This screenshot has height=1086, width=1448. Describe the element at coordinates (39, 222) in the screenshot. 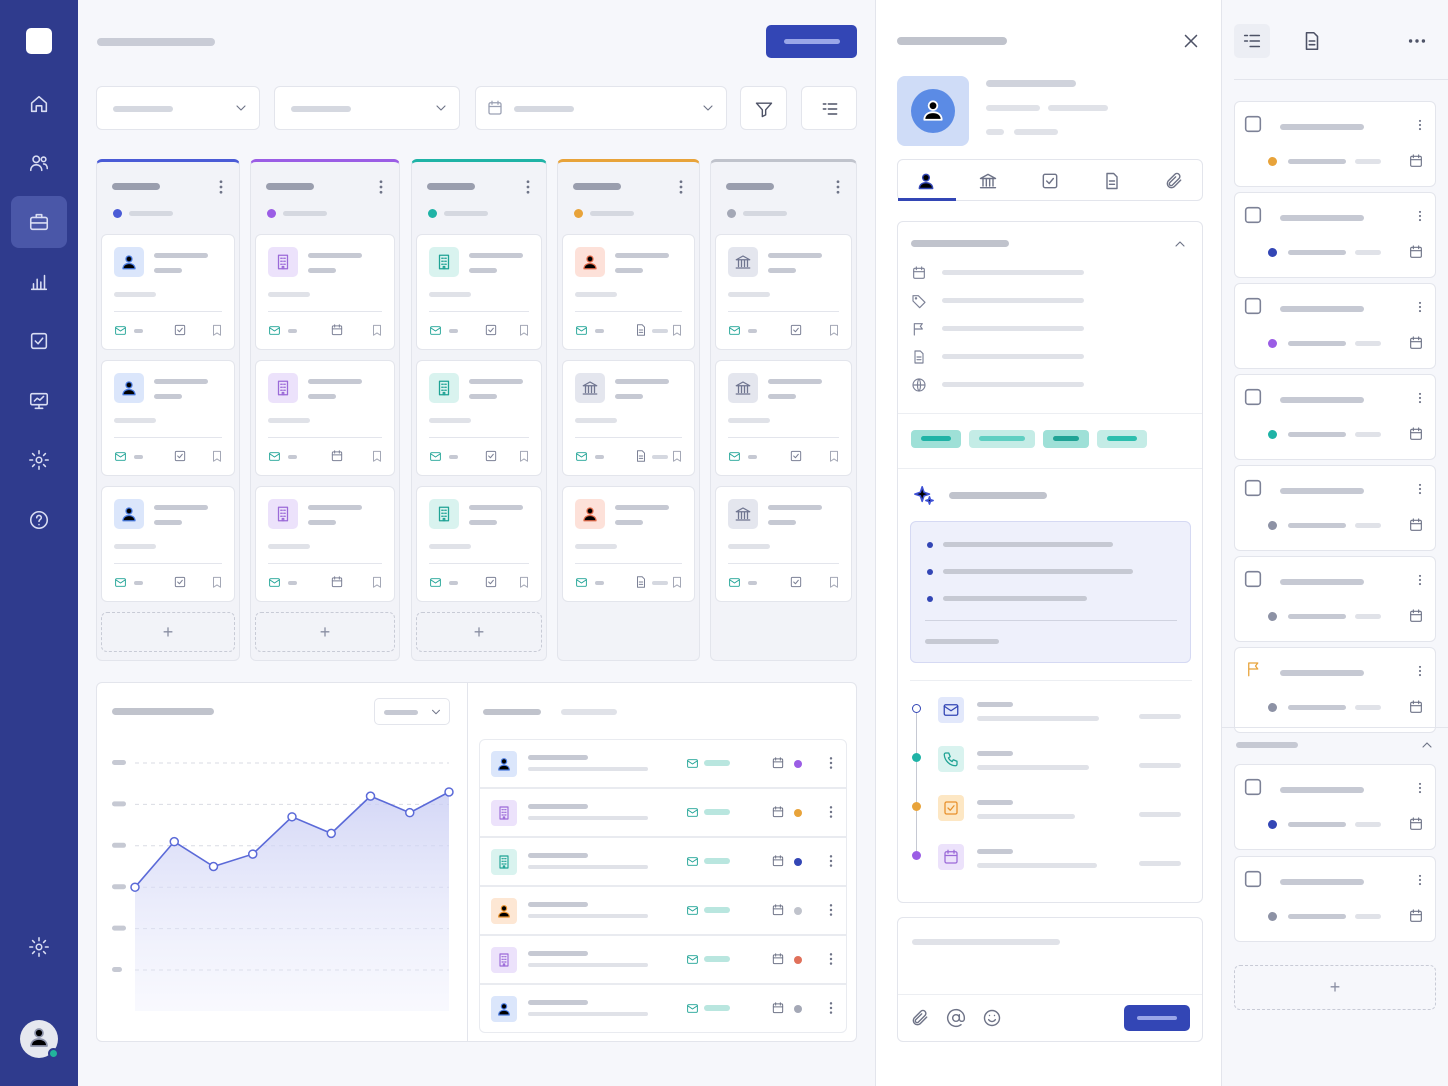

I see `nav-brief` at that location.